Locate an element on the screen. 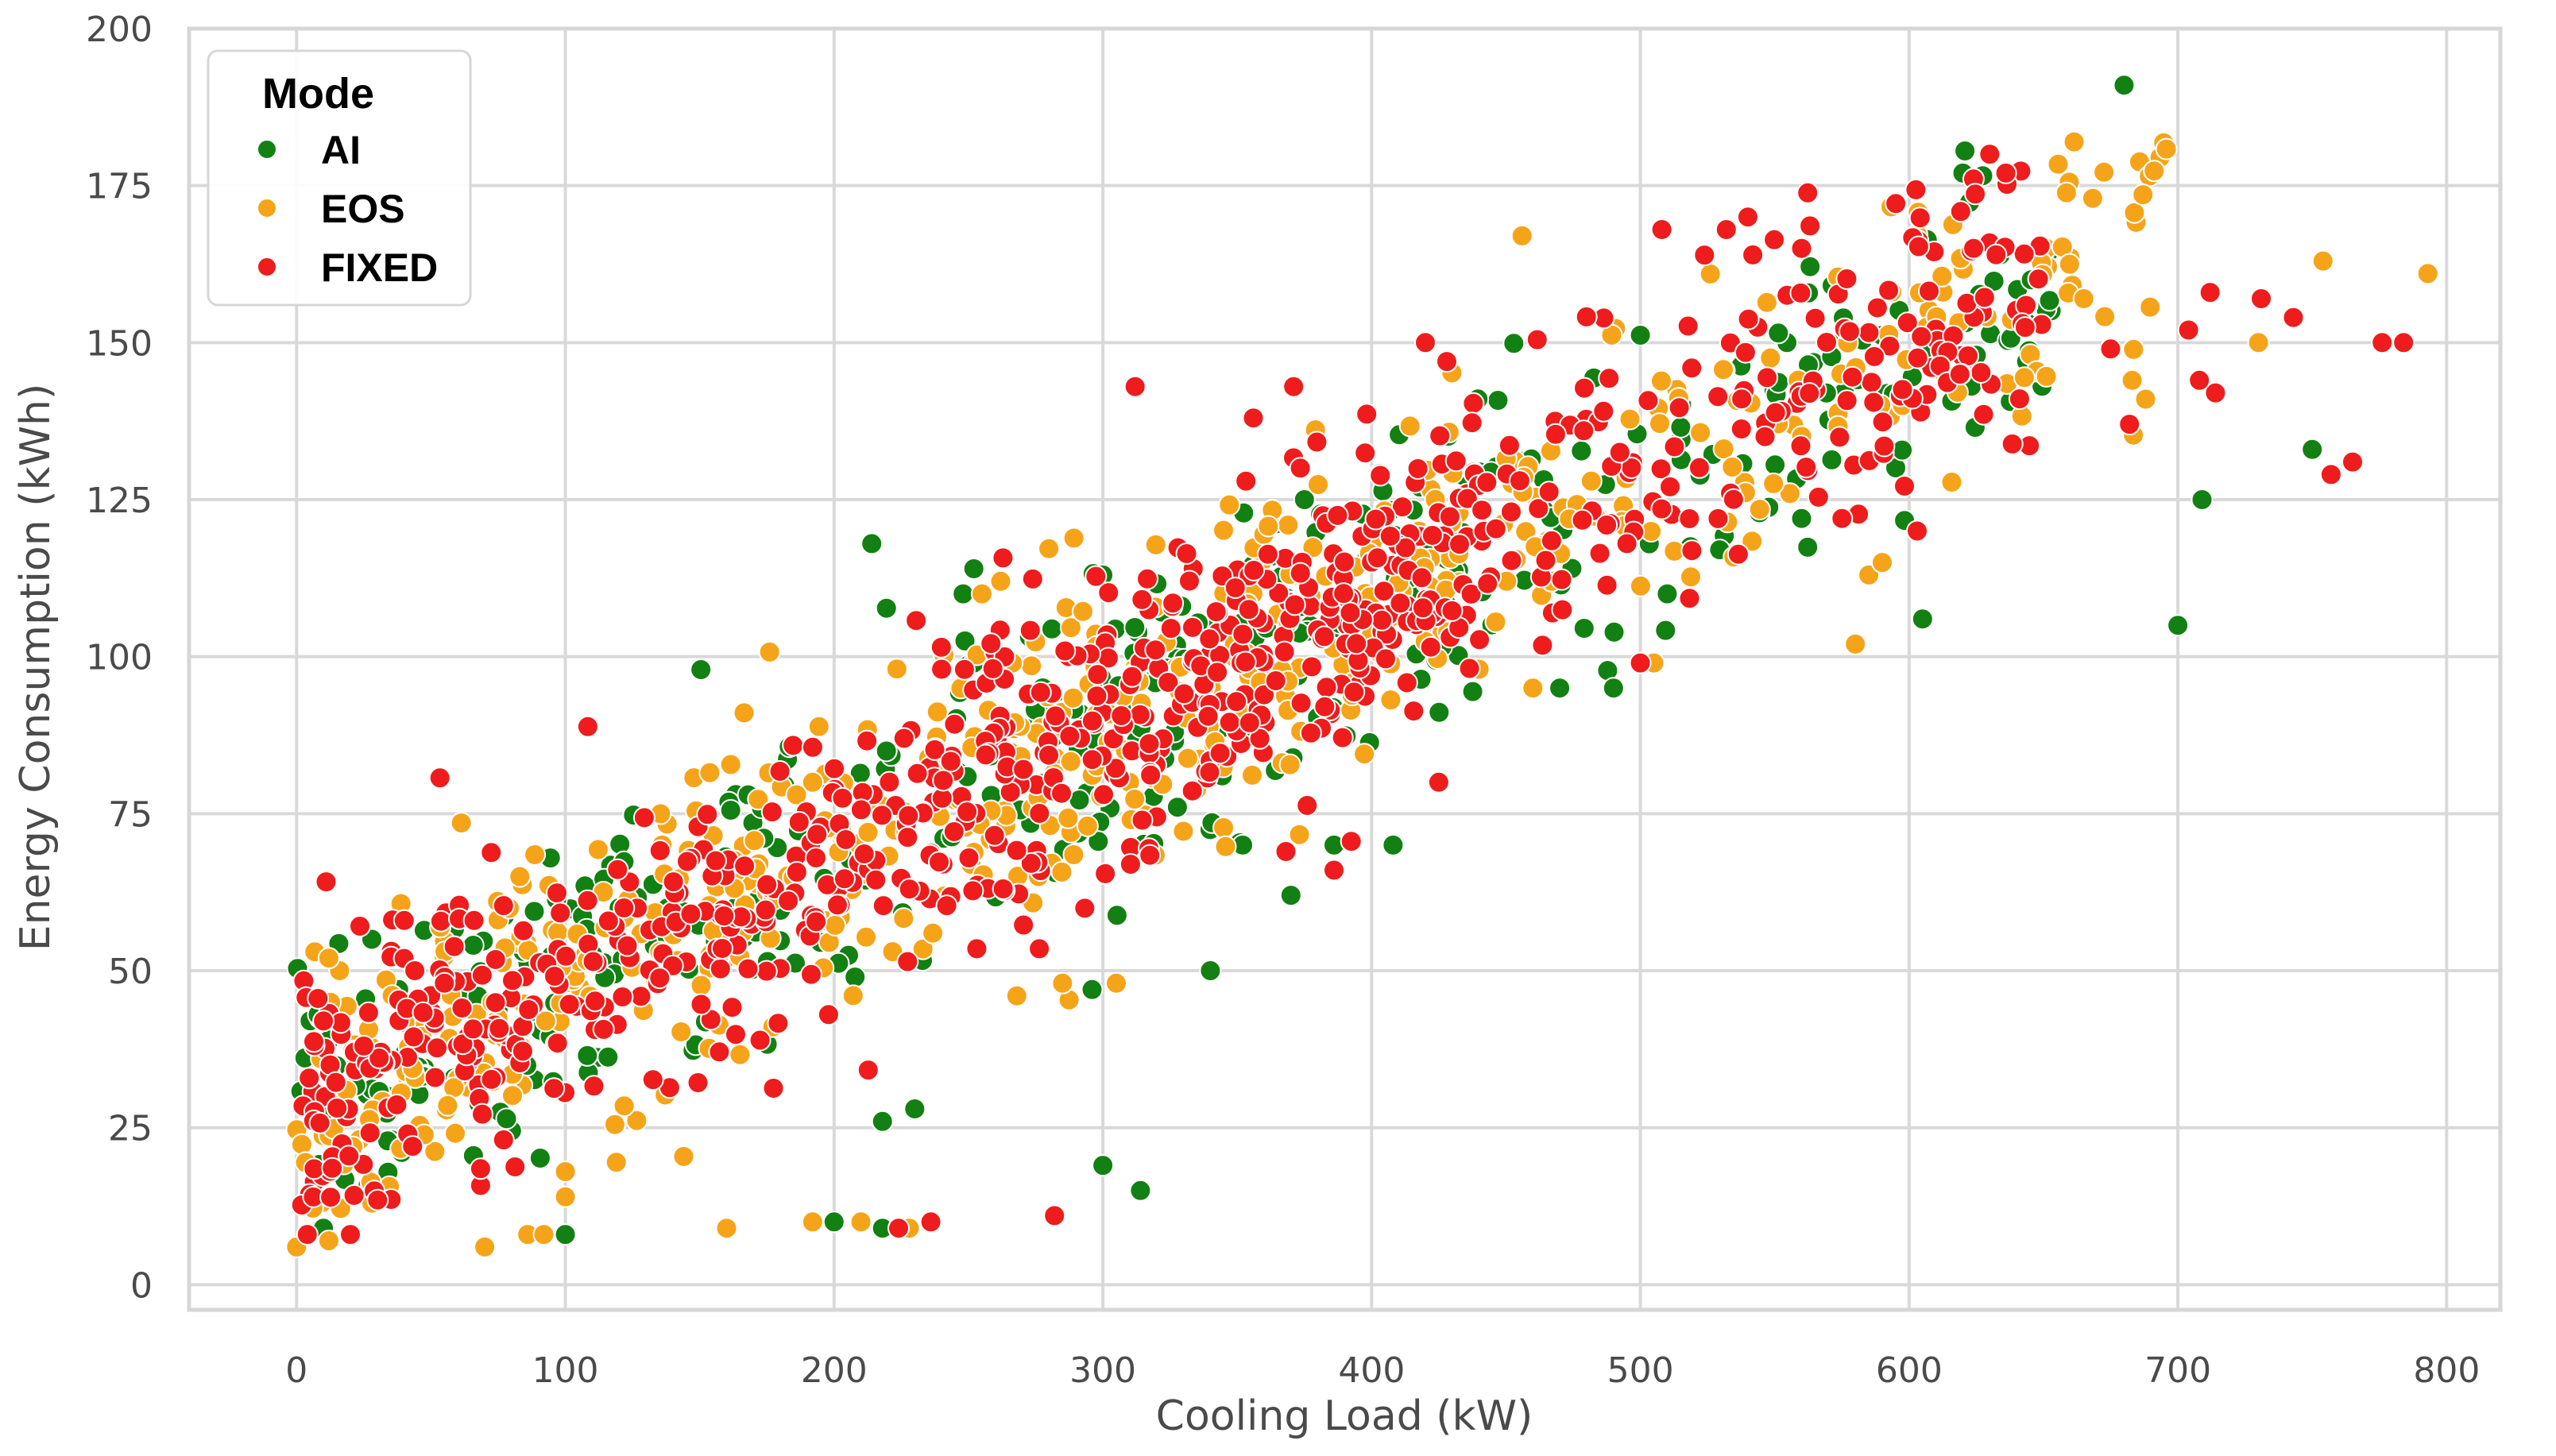 This screenshot has width=2556, height=1456. y-tick-label: 100 is located at coordinates (119, 658).